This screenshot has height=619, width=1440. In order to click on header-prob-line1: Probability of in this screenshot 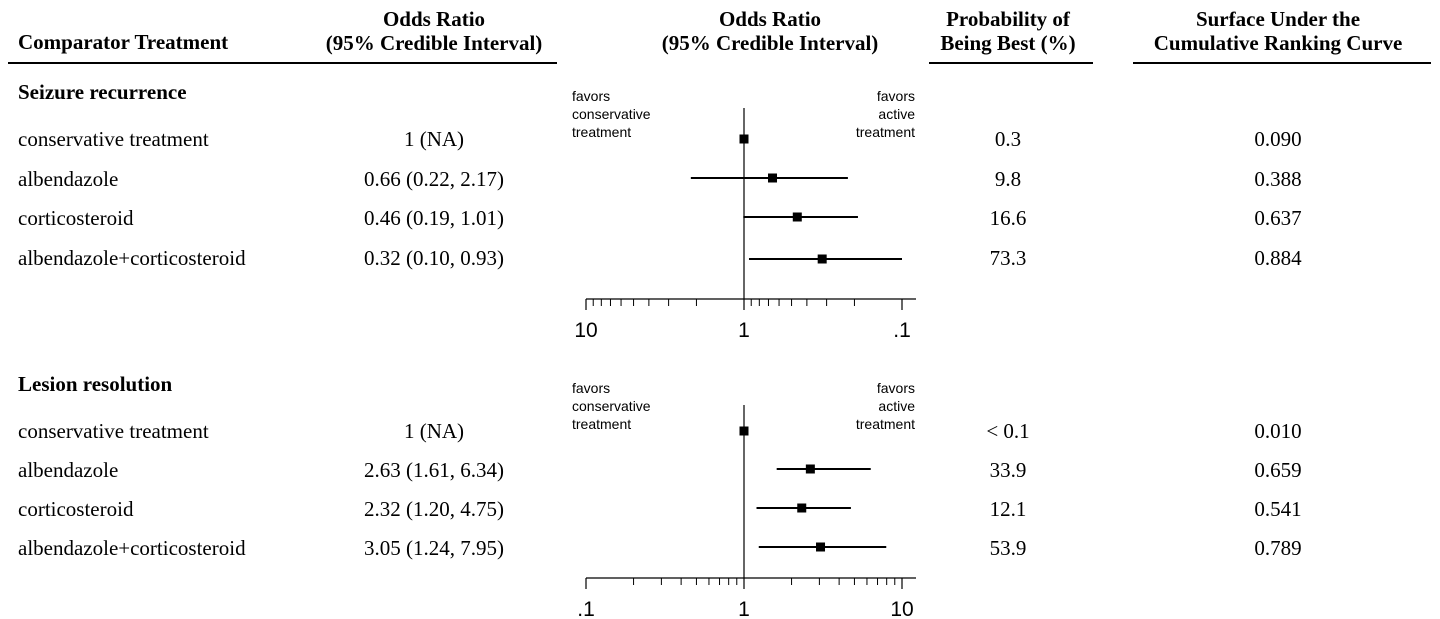, I will do `click(1008, 19)`.